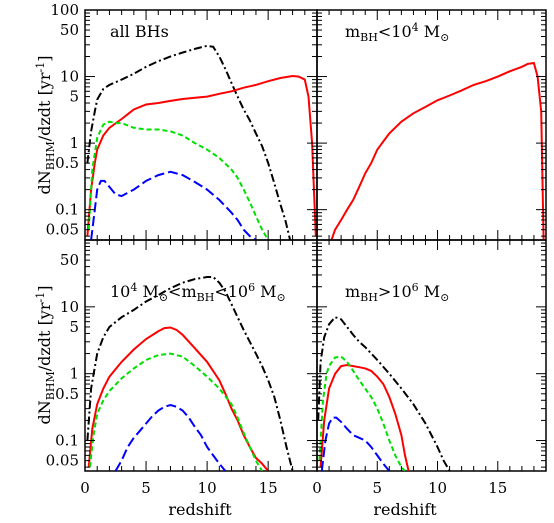 The width and height of the screenshot is (554, 523). Describe the element at coordinates (45, 125) in the screenshot. I see `y-axis-label-top: dNBHM/dzdt [yr-1]` at that location.